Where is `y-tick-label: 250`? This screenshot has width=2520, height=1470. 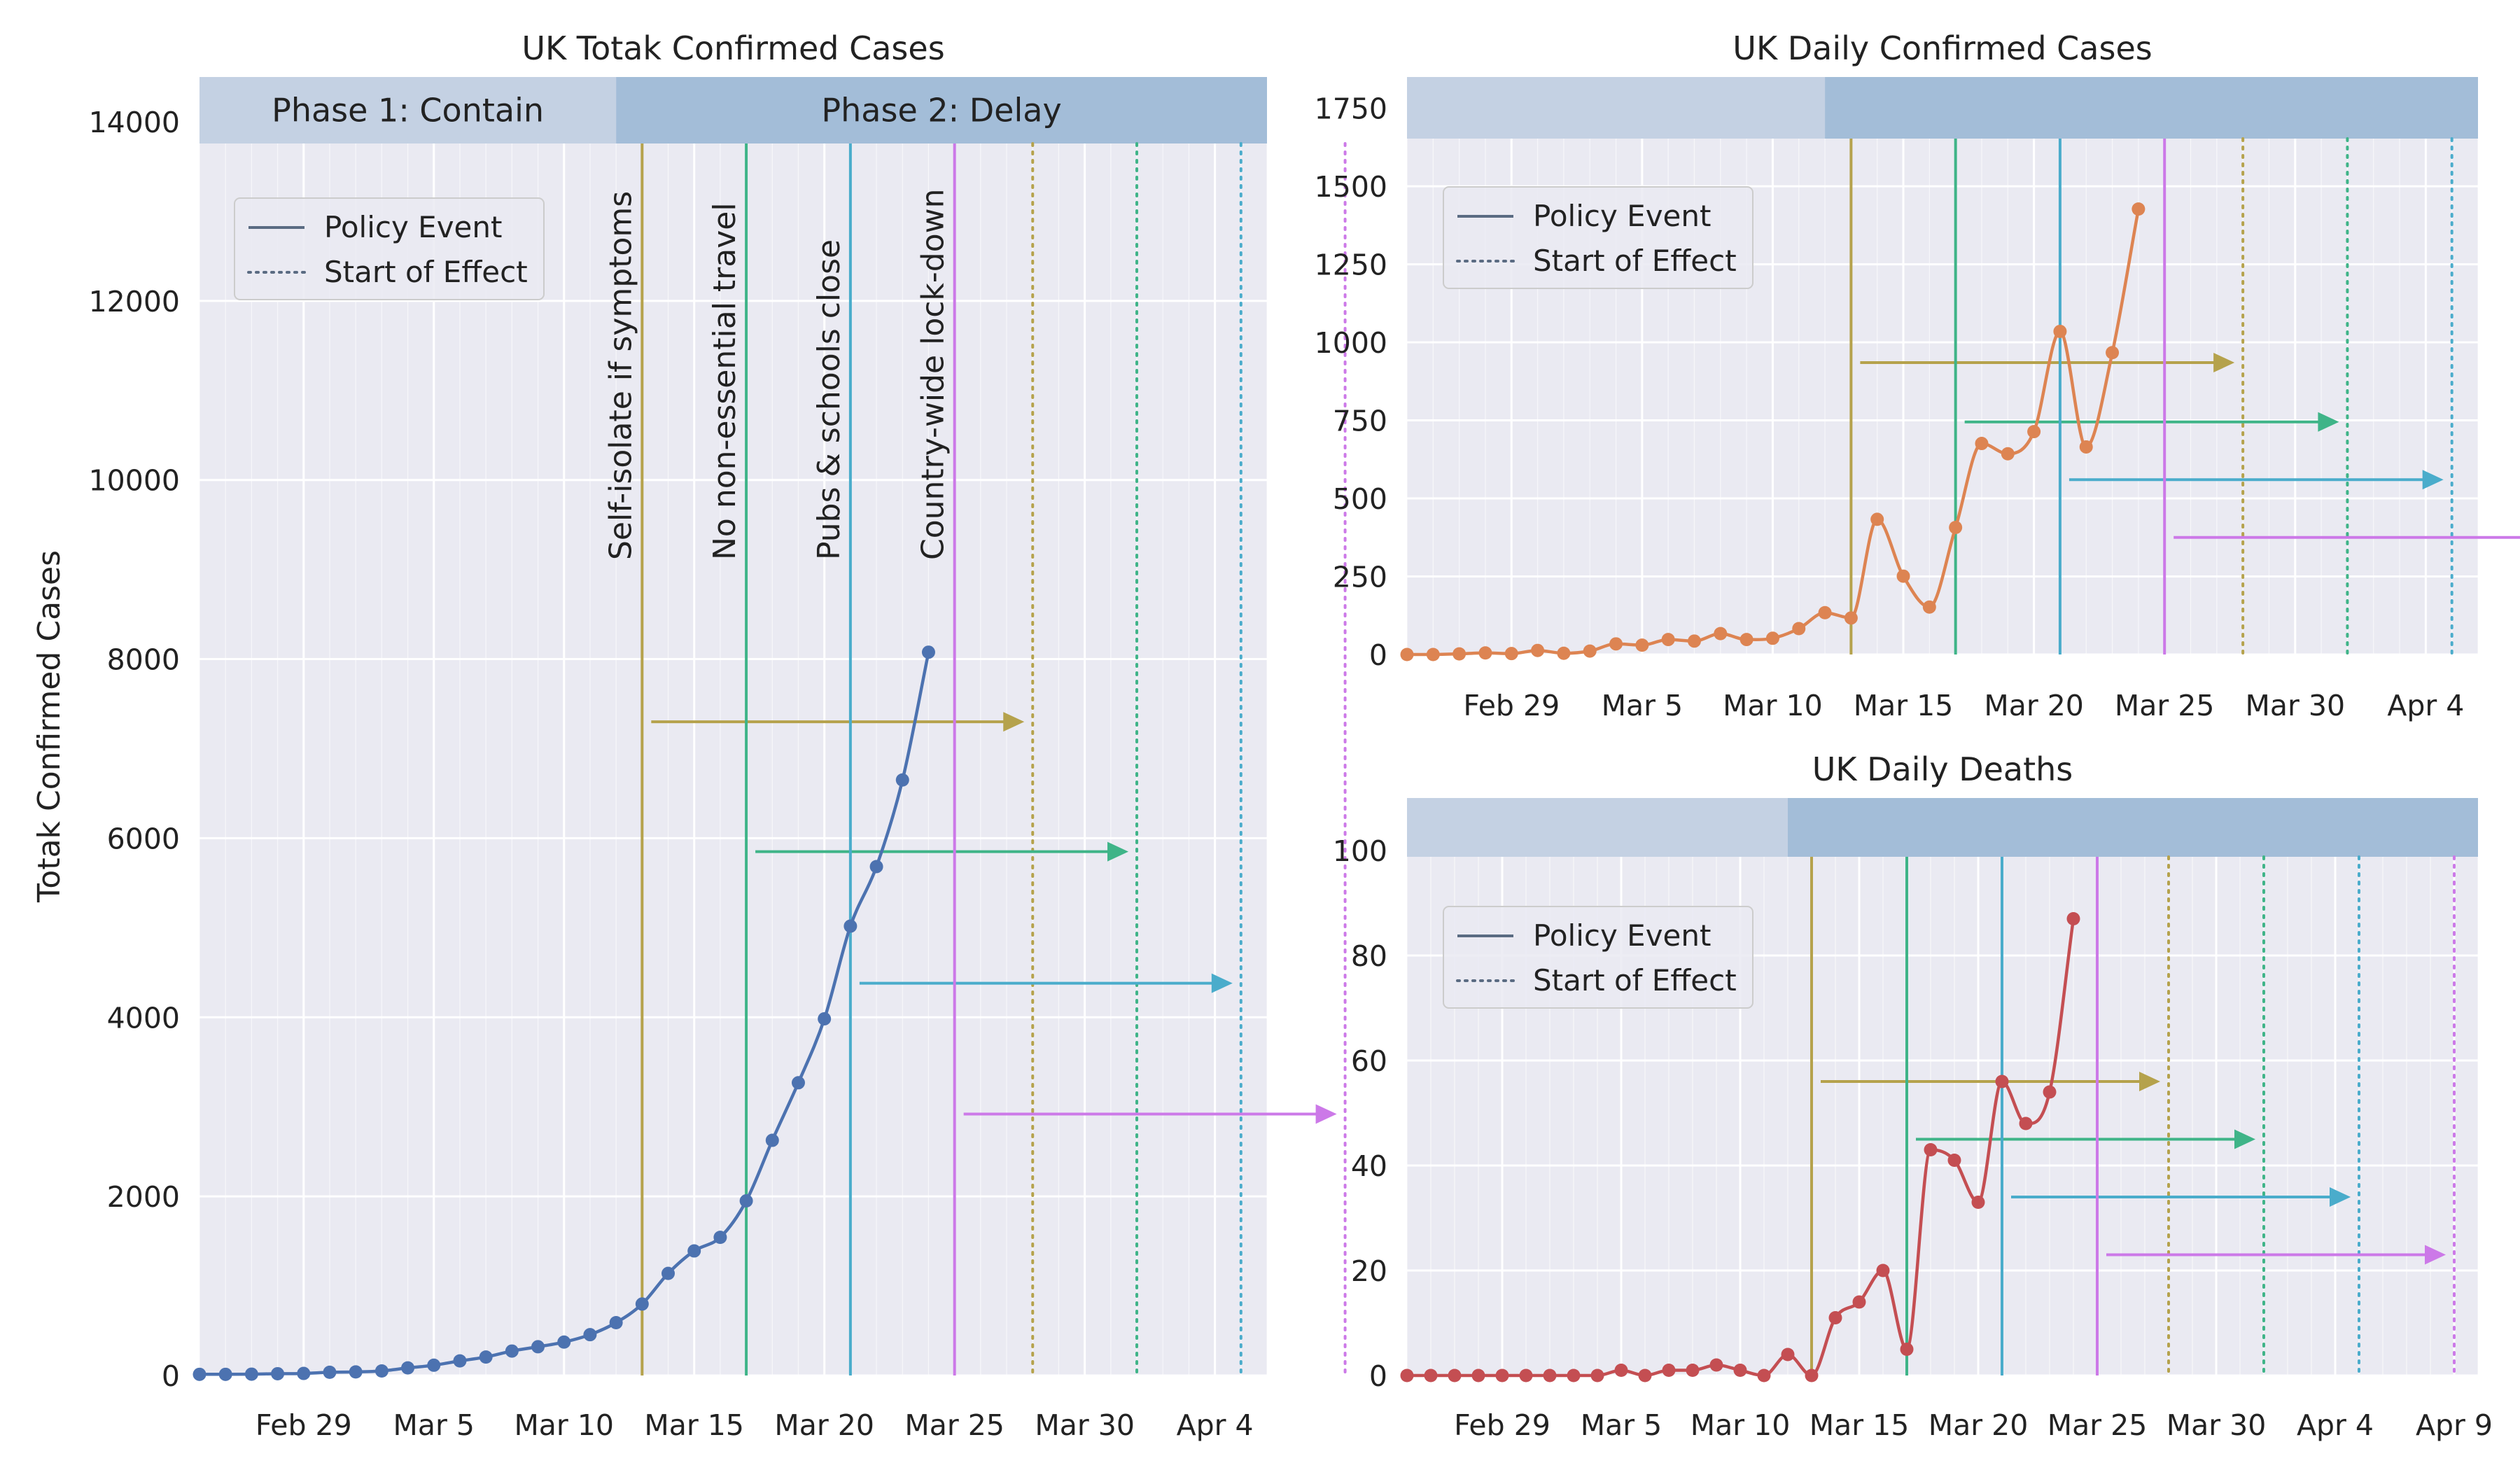
y-tick-label: 250 is located at coordinates (1360, 577).